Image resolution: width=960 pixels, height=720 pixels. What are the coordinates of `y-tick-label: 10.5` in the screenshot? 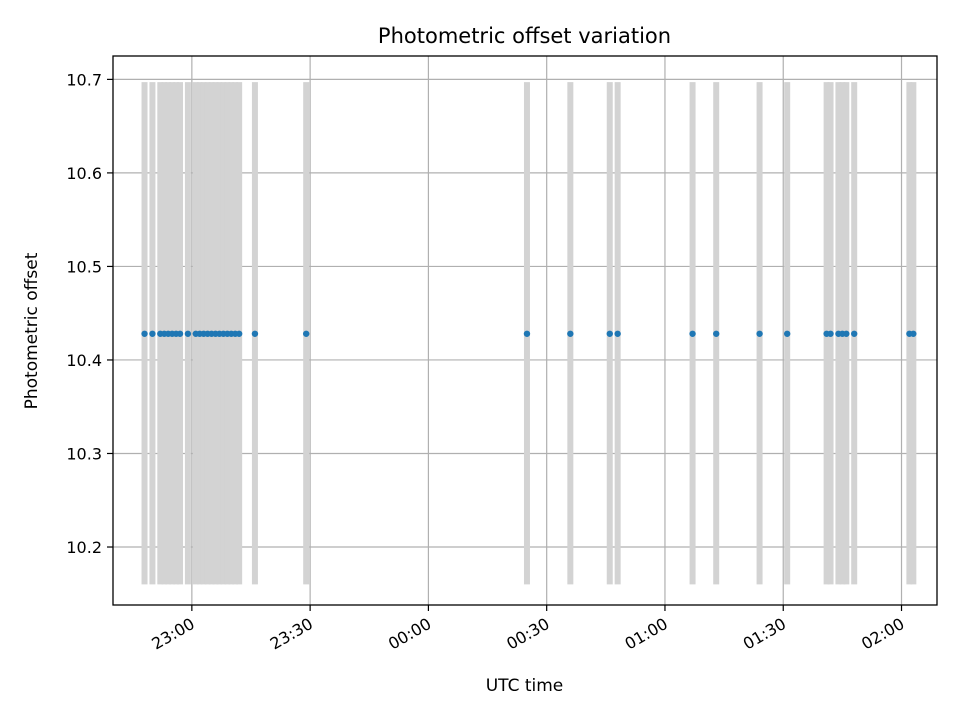 It's located at (84, 266).